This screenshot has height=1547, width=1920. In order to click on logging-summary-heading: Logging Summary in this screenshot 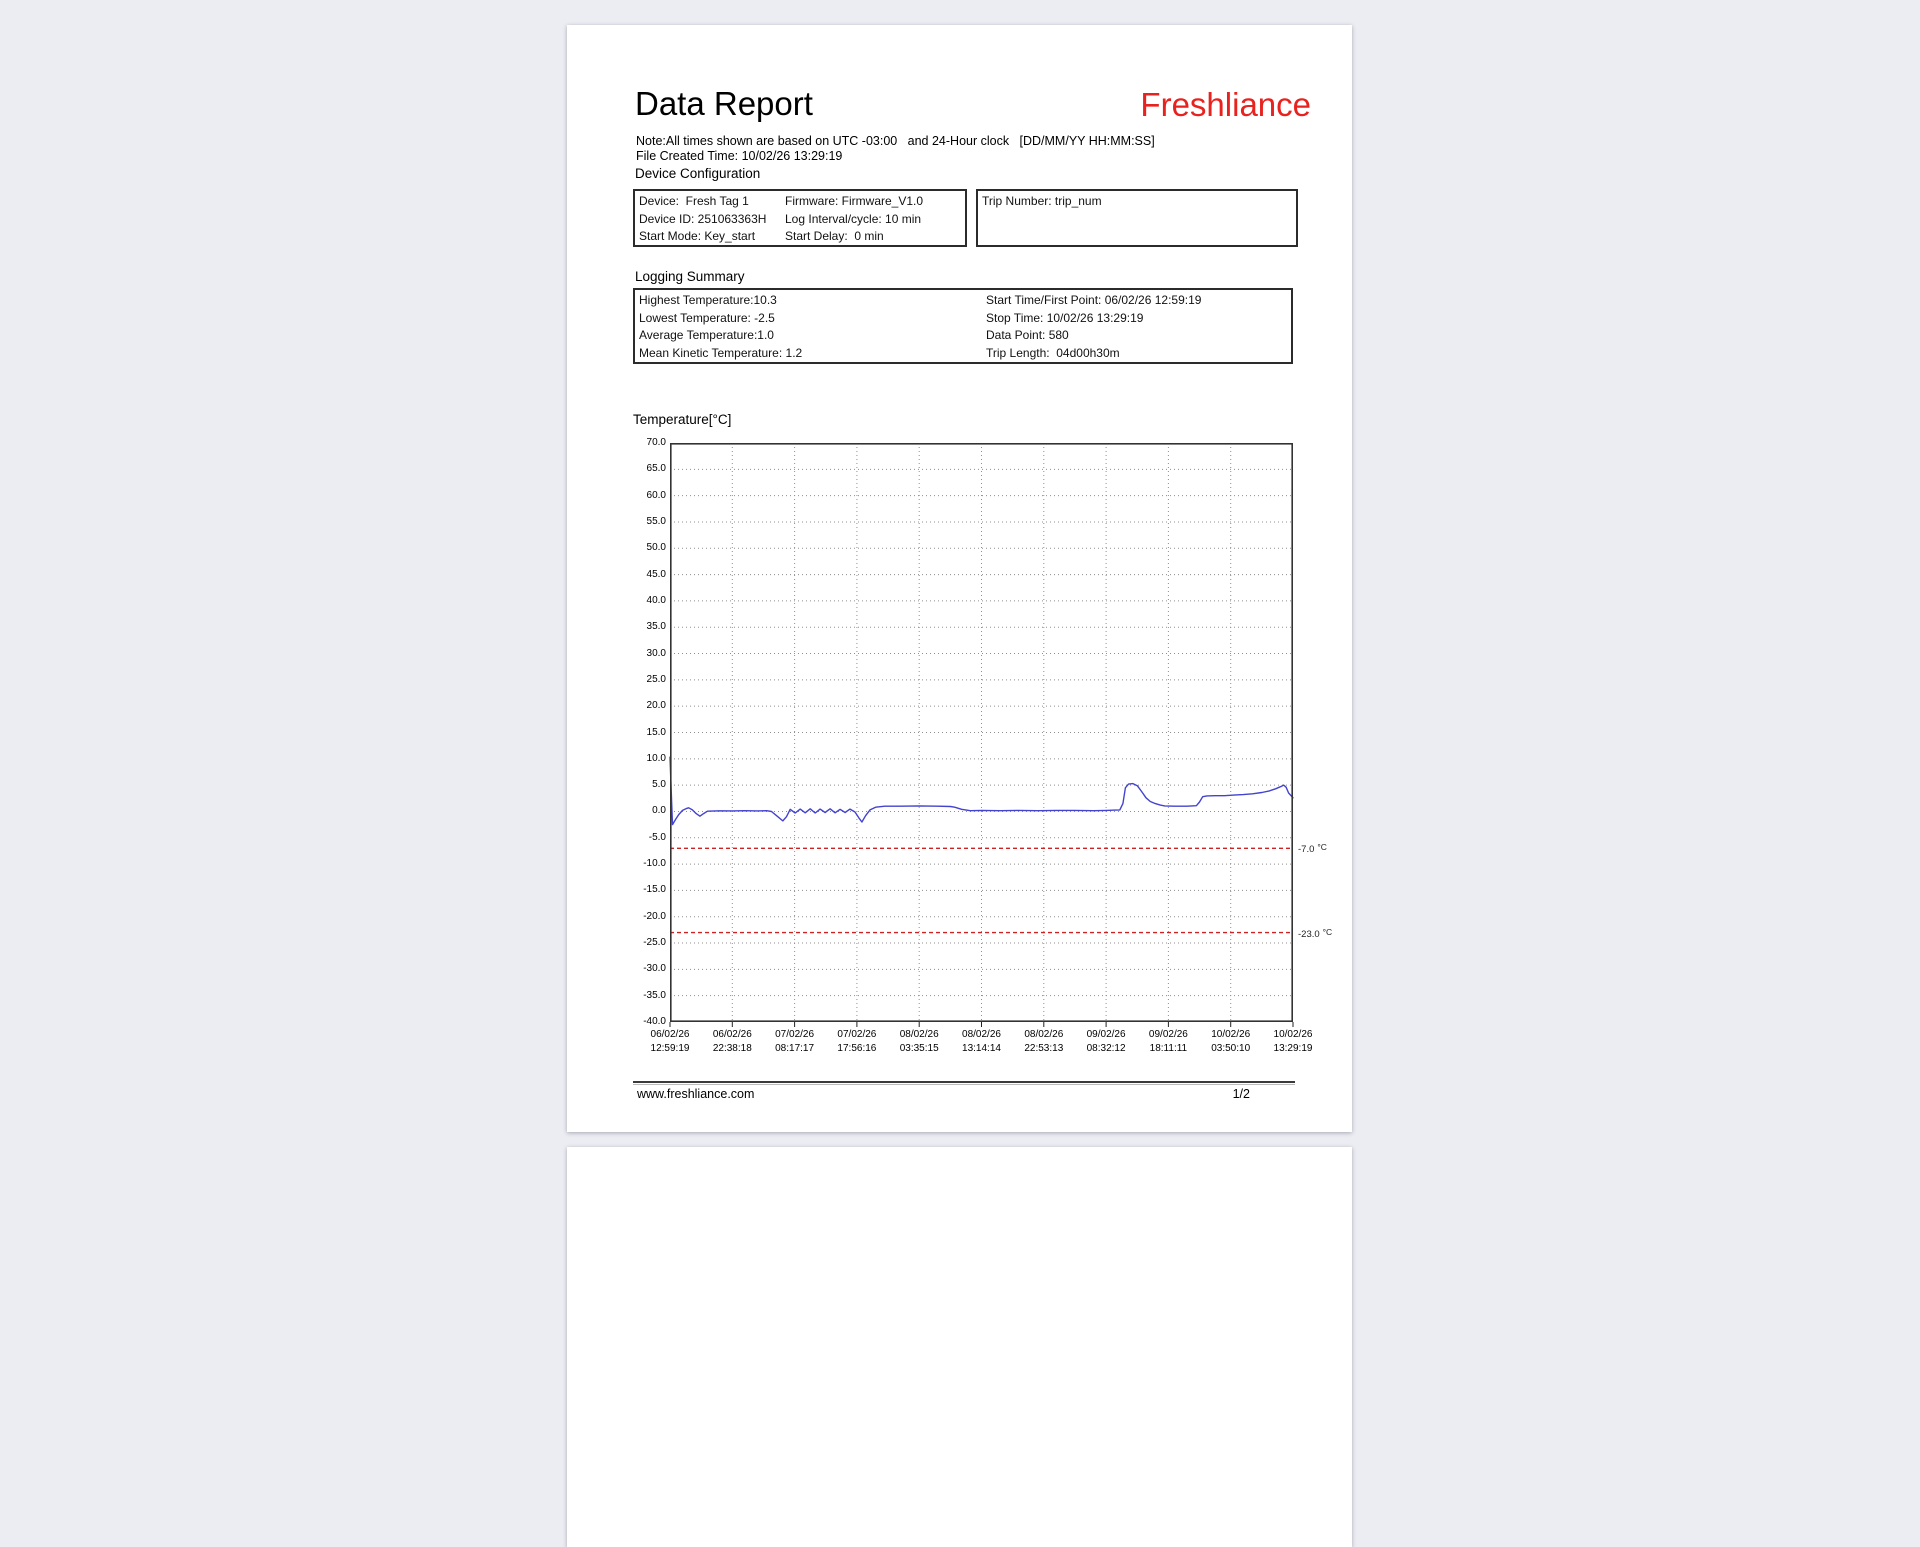, I will do `click(690, 276)`.